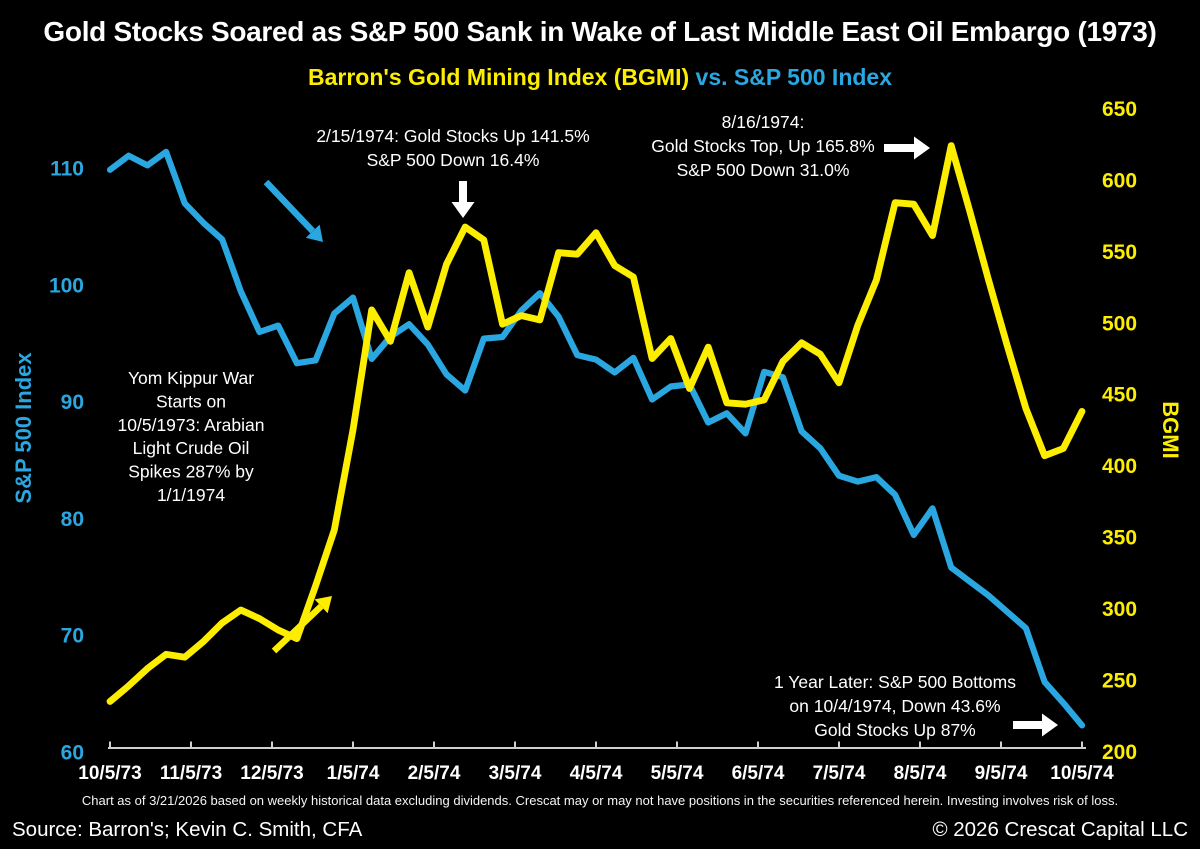 This screenshot has height=849, width=1200. What do you see at coordinates (790, 77) in the screenshot?
I see `legend-sp500-label: vs. S&P 500 Index` at bounding box center [790, 77].